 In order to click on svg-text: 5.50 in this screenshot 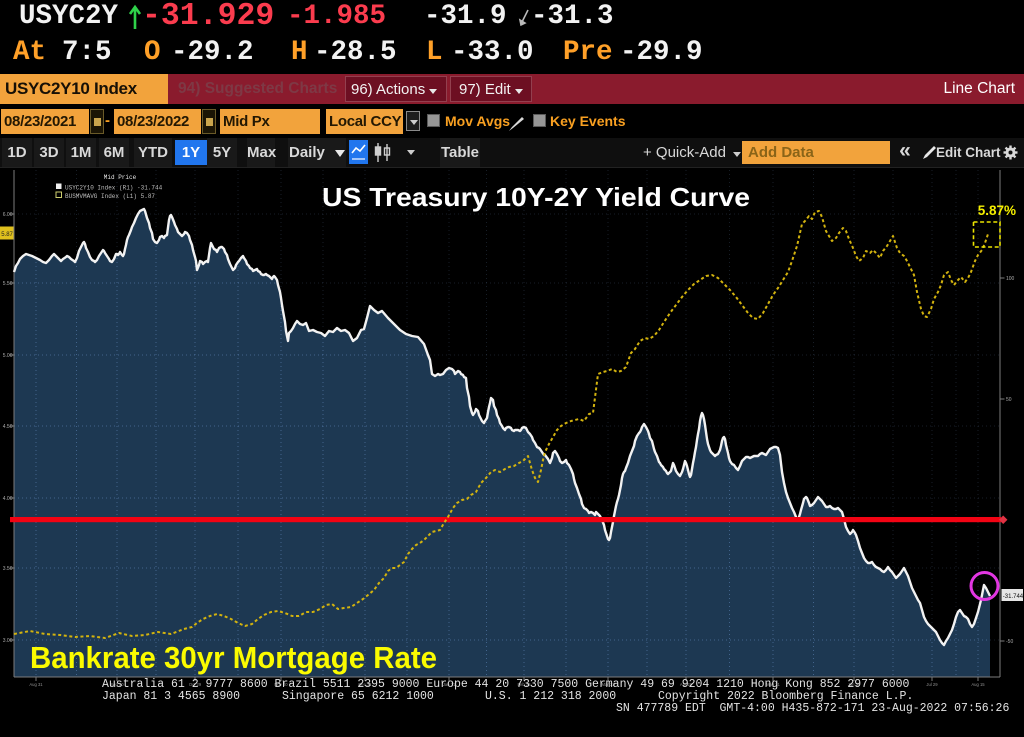, I will do `click(8, 284)`.